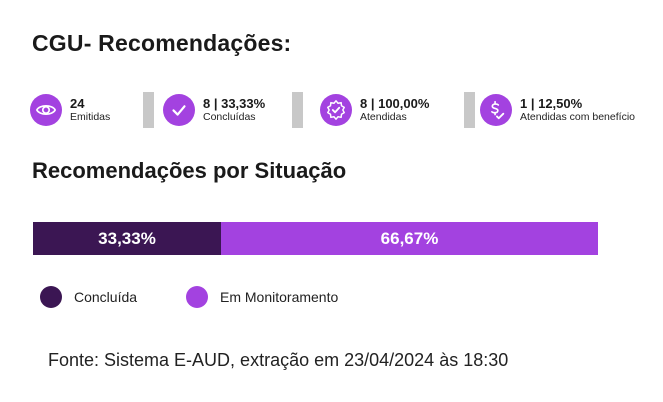 This screenshot has width=663, height=402. I want to click on kpi-label: Atendidas com benefício, so click(577, 117).